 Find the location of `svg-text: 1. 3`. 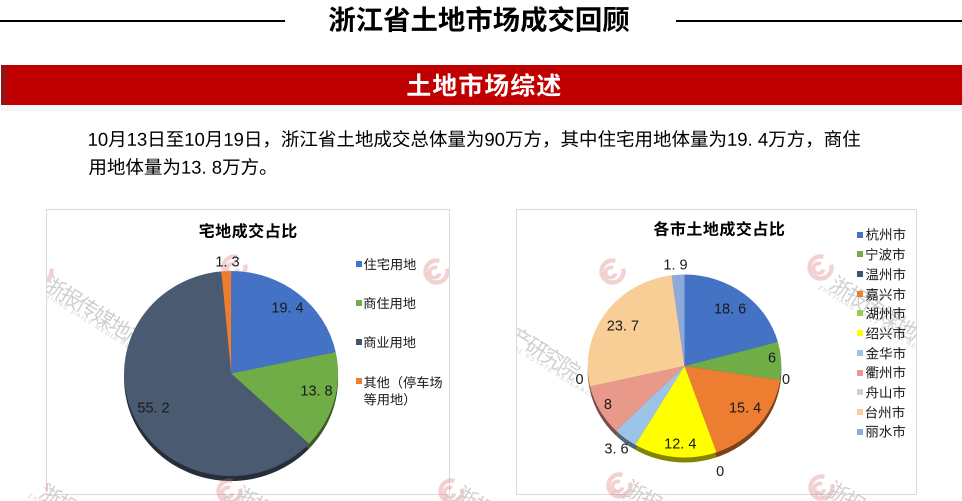

svg-text: 1. 3 is located at coordinates (227, 263).